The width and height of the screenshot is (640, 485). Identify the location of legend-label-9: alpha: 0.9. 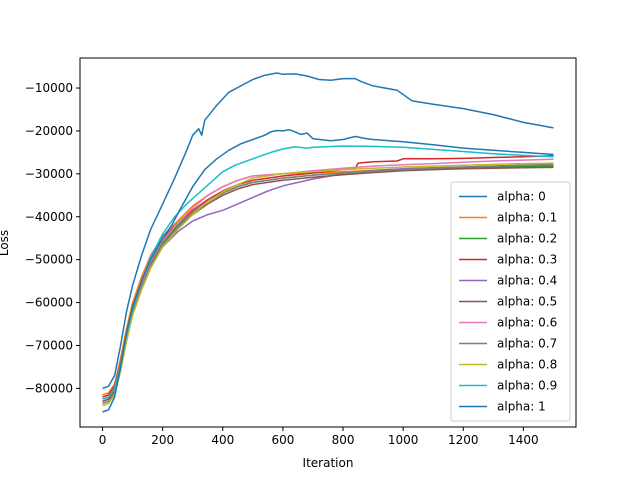
(527, 386).